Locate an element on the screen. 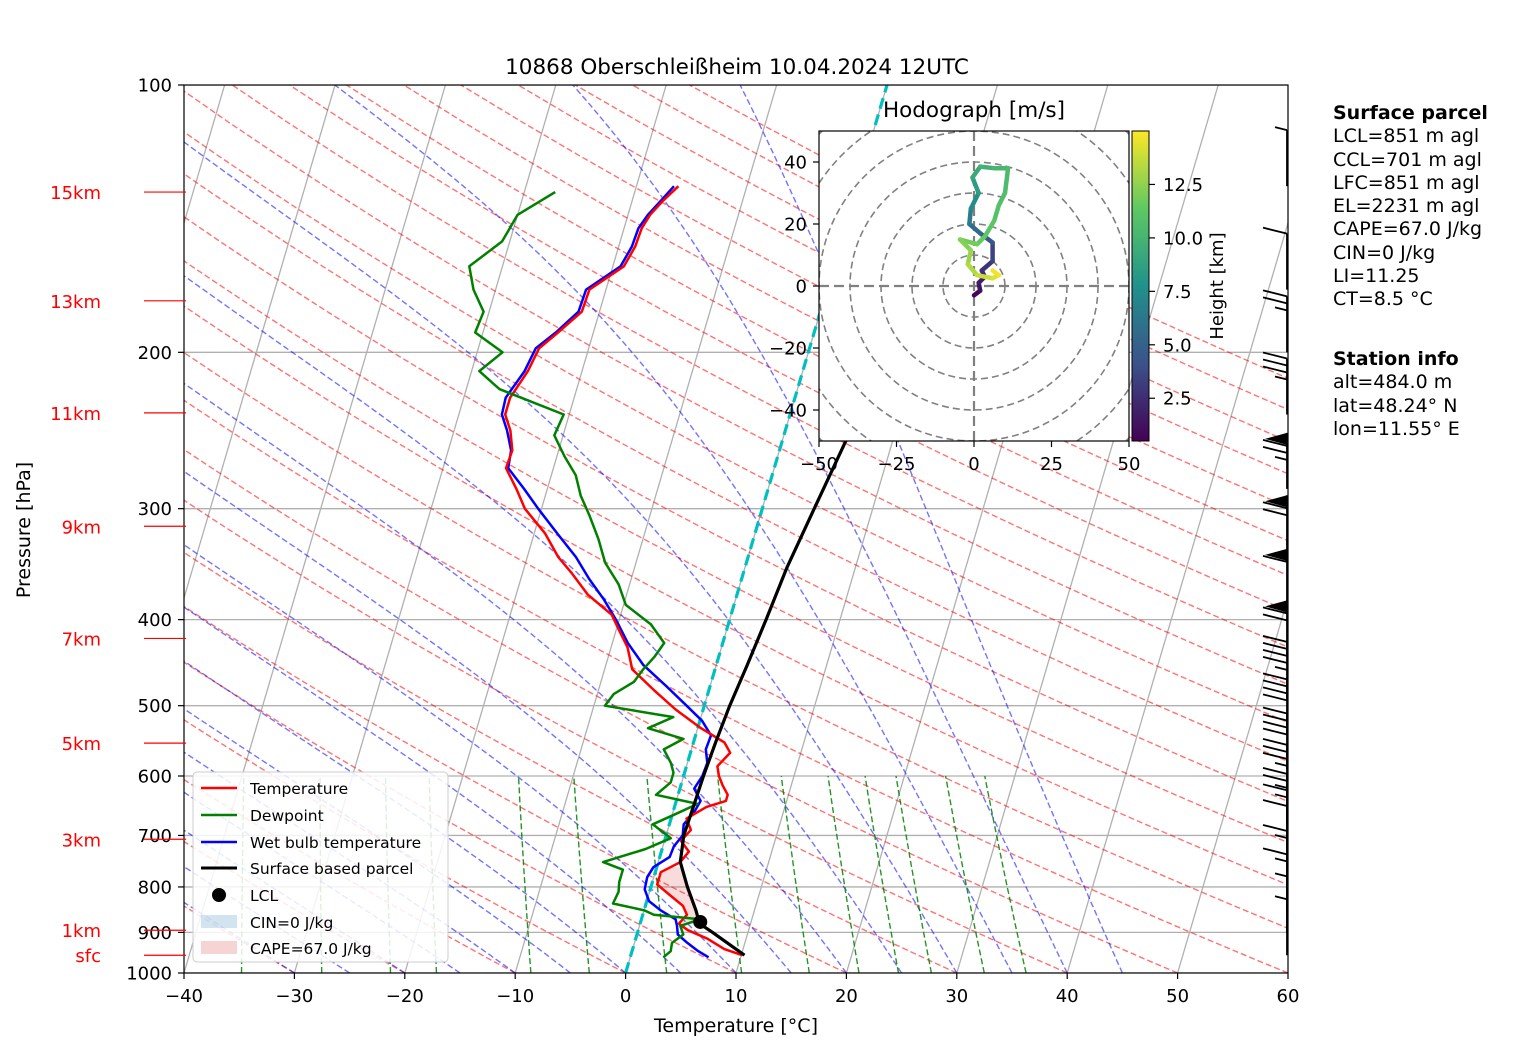  cape-shading is located at coordinates (678, 895).